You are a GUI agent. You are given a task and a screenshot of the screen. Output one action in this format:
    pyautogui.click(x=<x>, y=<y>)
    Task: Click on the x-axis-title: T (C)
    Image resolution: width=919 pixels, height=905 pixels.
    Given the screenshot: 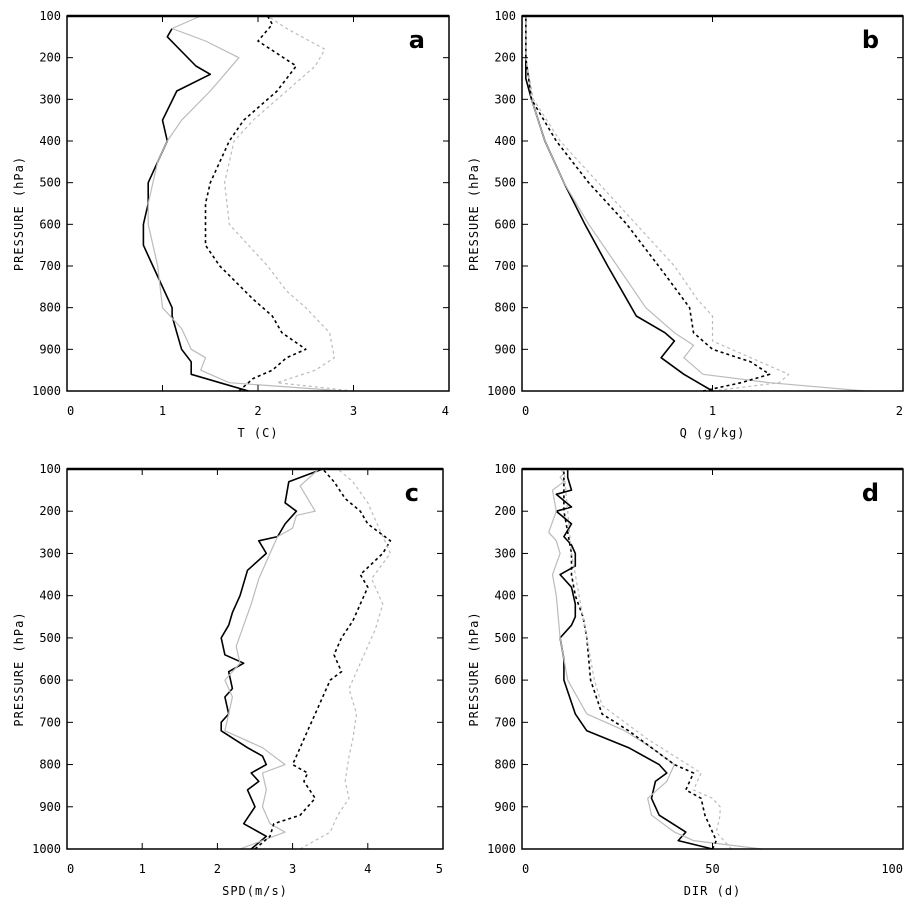 What is the action you would take?
    pyautogui.click(x=257, y=433)
    